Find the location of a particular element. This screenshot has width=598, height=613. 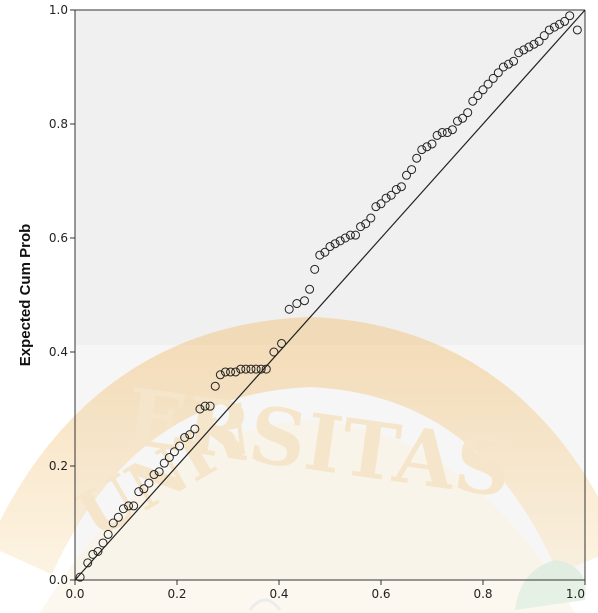

y-tick-label: 0.6 is located at coordinates (58, 238).